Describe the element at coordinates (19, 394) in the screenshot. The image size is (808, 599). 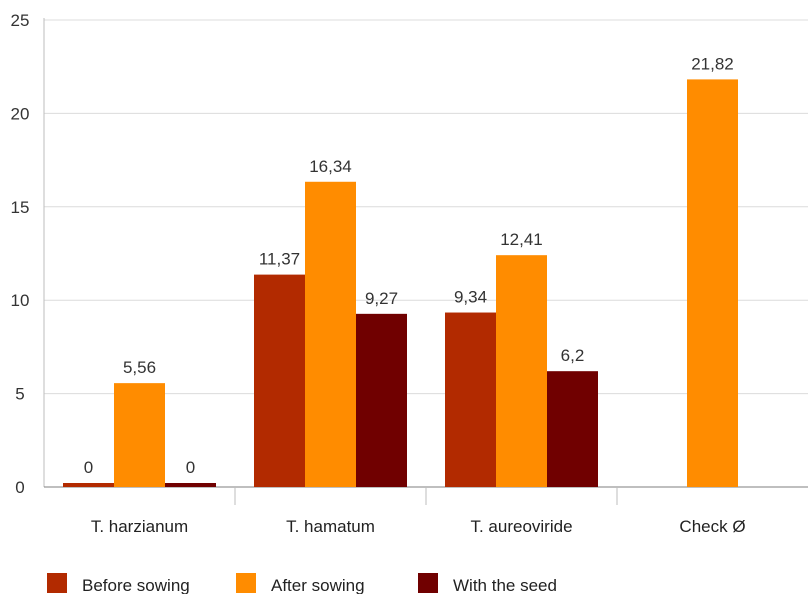
I see `y-tick-label: 5` at that location.